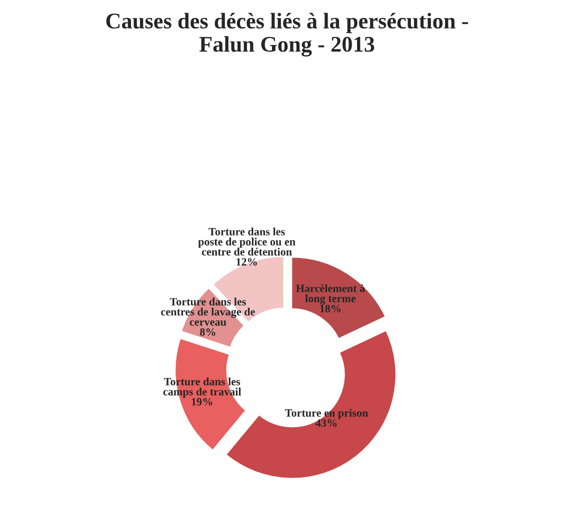 The image size is (574, 516). I want to click on data-label: 12%, so click(246, 262).